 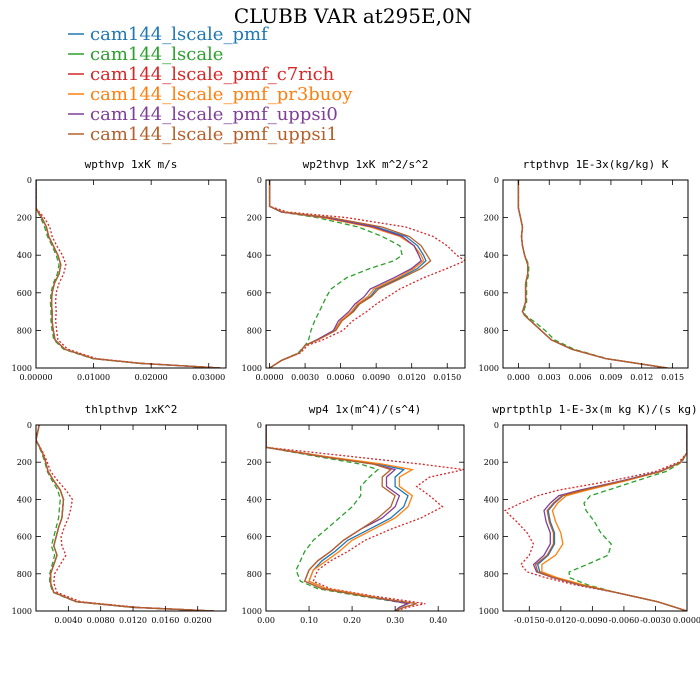 What do you see at coordinates (203, 114) in the screenshot?
I see `legend-item: cam144_lscale_pmf_uppsi0` at bounding box center [203, 114].